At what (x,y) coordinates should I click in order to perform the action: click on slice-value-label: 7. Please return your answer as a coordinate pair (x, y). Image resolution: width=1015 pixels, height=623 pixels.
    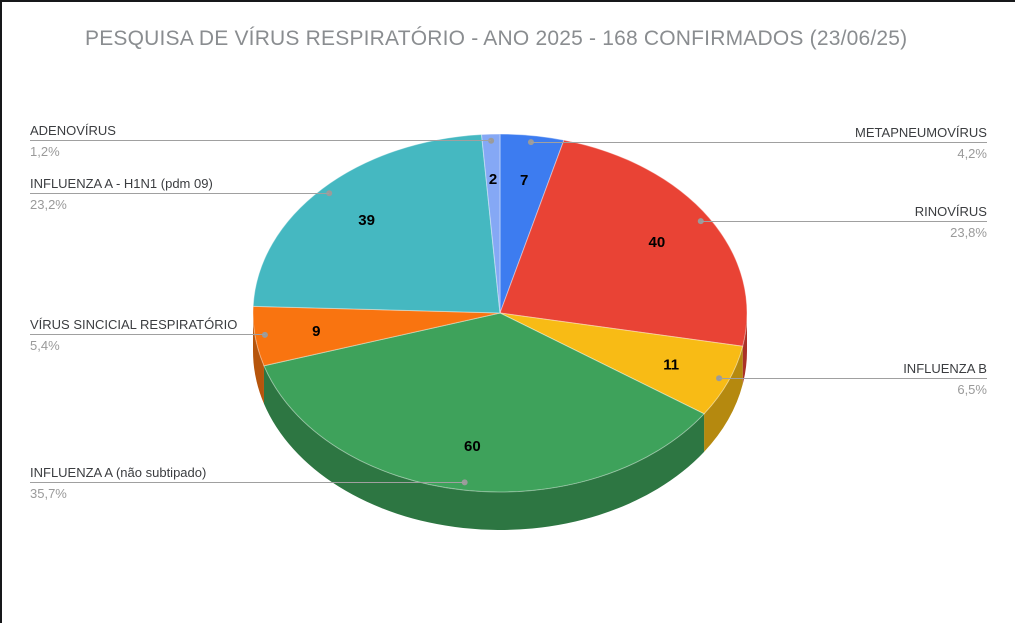
    Looking at the image, I should click on (524, 180).